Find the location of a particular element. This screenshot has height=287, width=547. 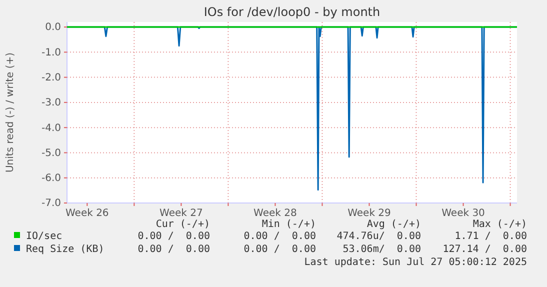

text: Avg (-/+) is located at coordinates (393, 224).